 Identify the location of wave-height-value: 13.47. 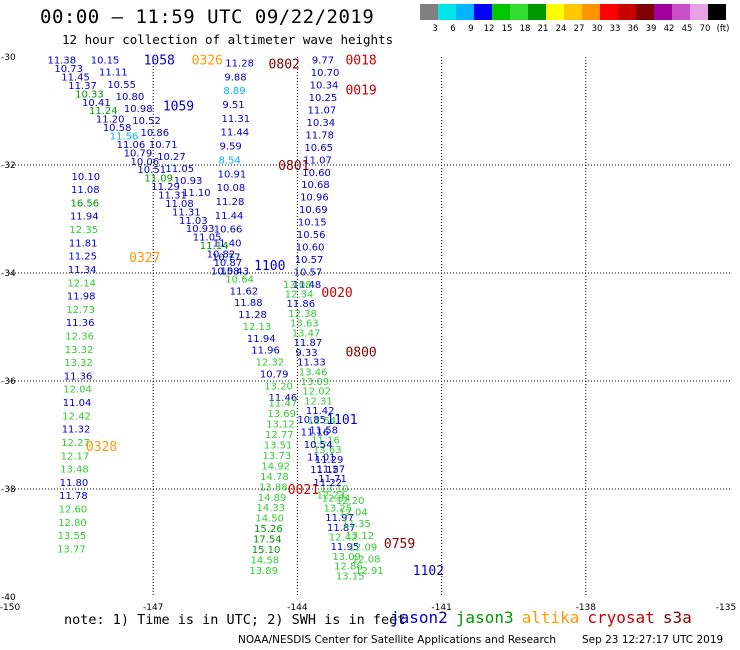
(306, 333).